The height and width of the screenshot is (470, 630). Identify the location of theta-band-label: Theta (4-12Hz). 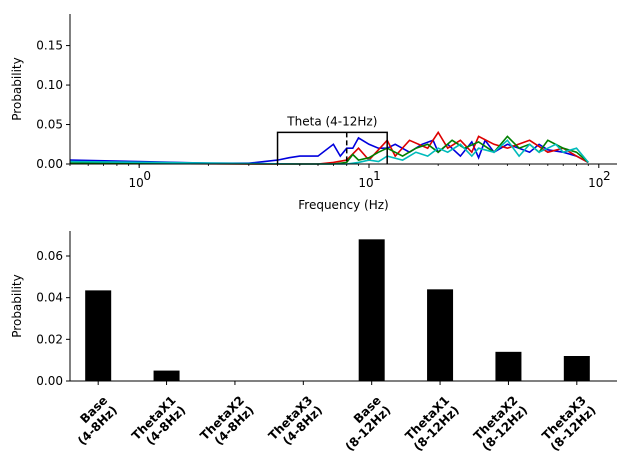
(331, 121).